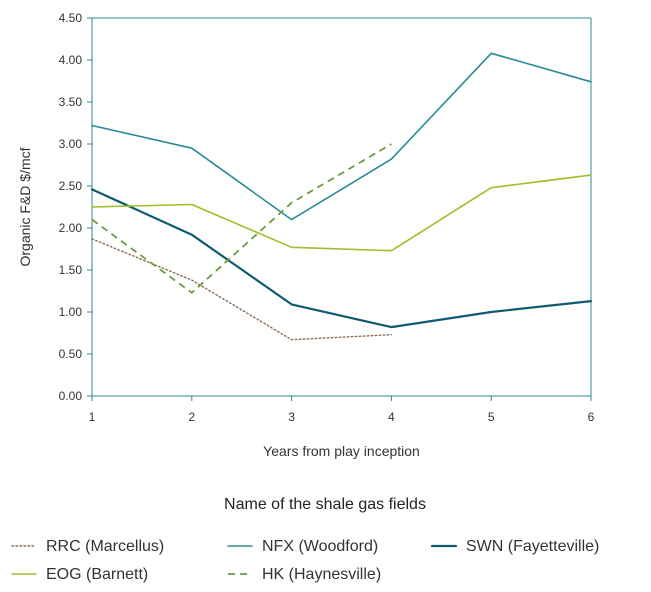 This screenshot has height=592, width=651. What do you see at coordinates (191, 417) in the screenshot?
I see `x-tick-label: 2` at bounding box center [191, 417].